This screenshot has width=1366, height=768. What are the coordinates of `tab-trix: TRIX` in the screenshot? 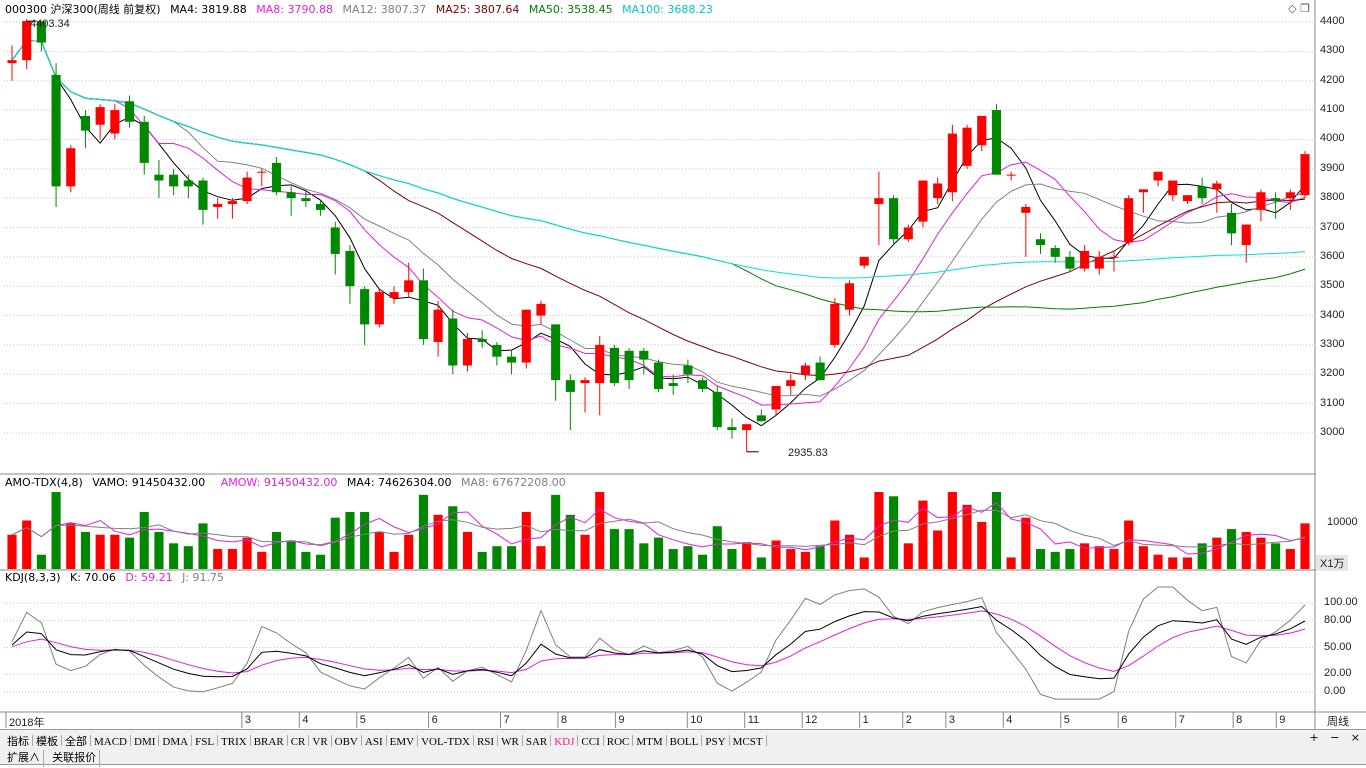 It's located at (234, 742).